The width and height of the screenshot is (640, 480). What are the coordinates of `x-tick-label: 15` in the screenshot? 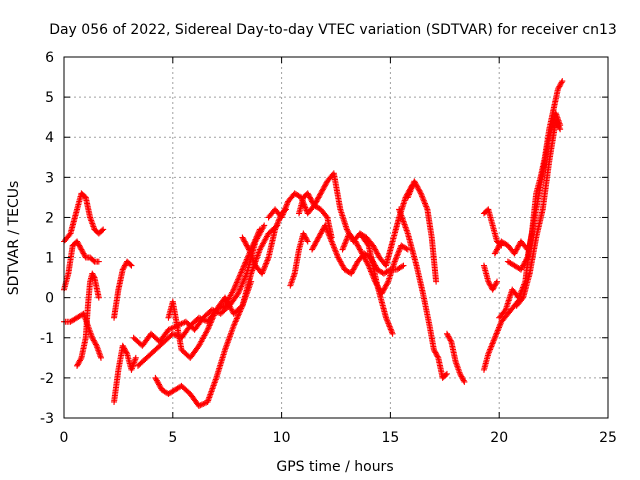 It's located at (390, 438).